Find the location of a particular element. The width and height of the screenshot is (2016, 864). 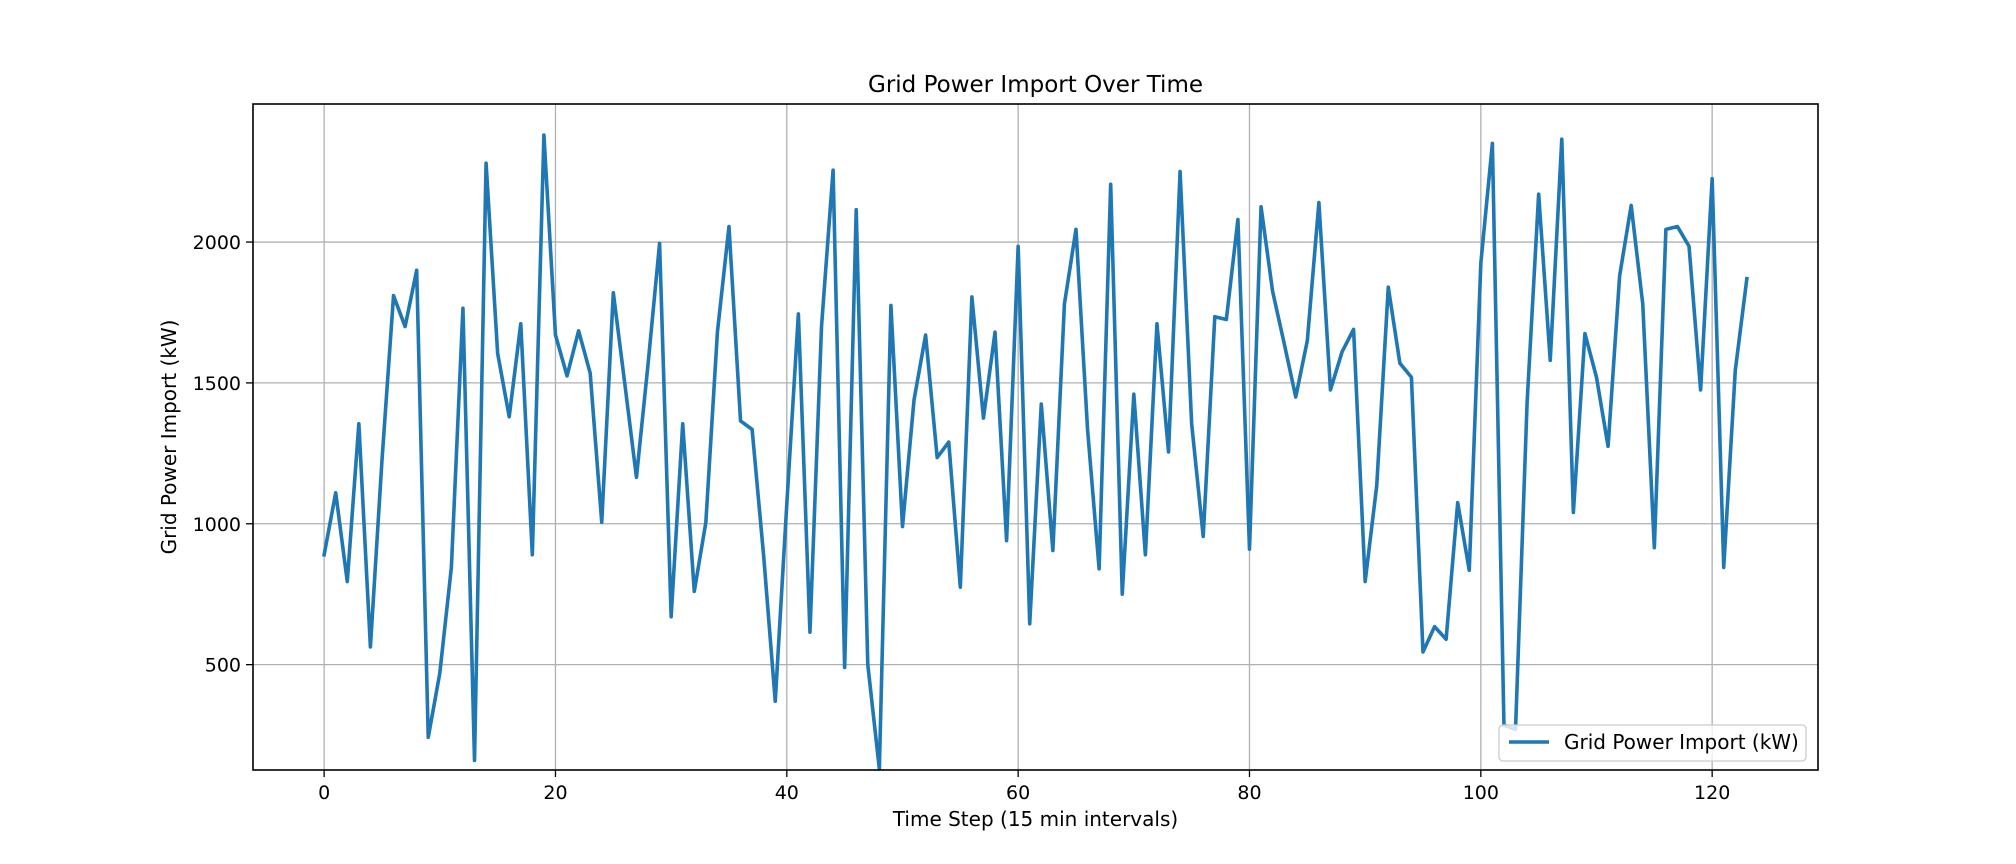

y-axis-label: Grid Power Import (kW) is located at coordinates (169, 437).